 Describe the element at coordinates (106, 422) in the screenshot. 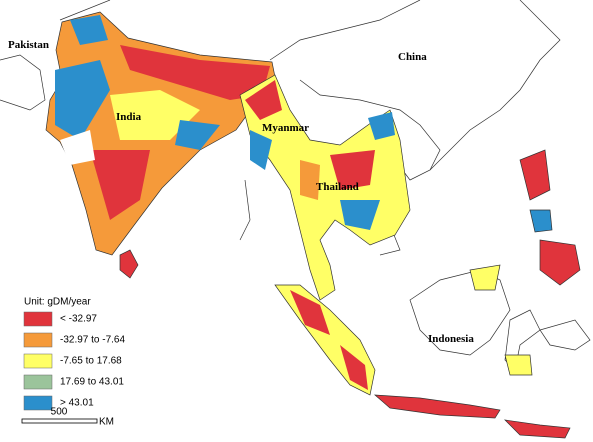

I see `scale-unit: KM` at that location.